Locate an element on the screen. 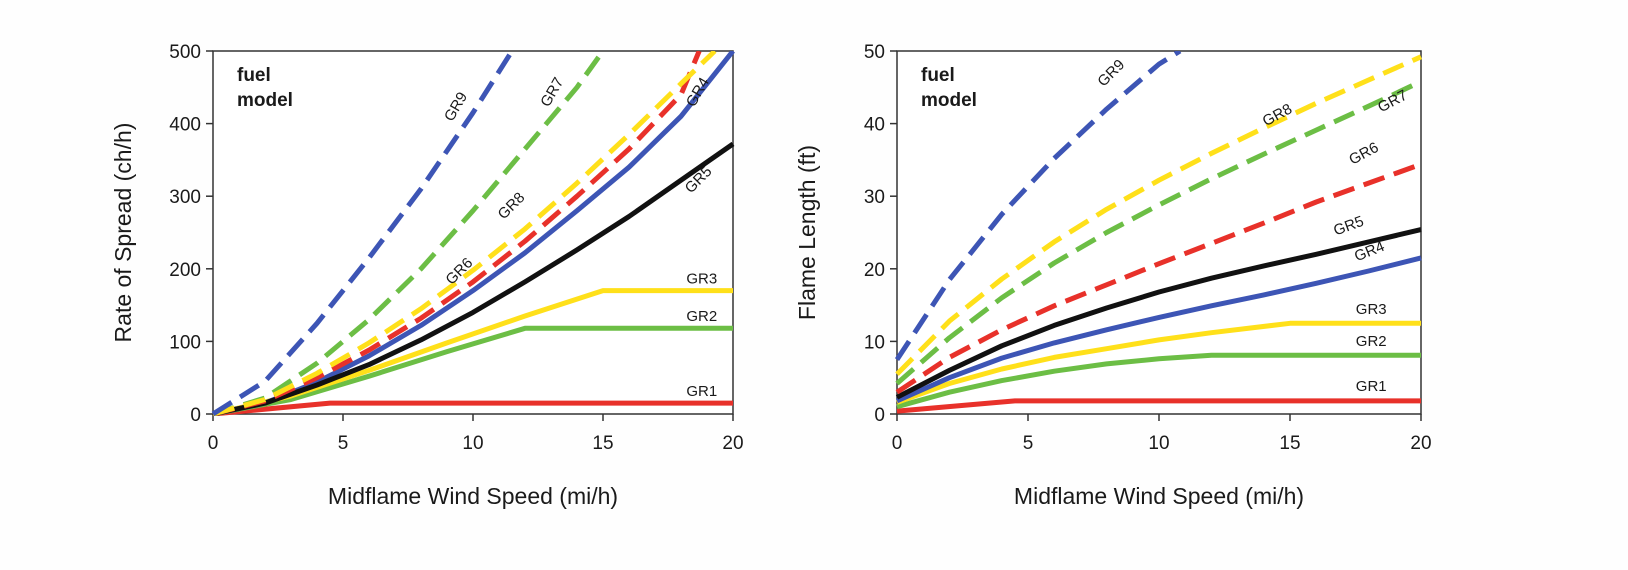 Image resolution: width=1628 pixels, height=570 pixels. y-tick-label: 20 is located at coordinates (874, 270).